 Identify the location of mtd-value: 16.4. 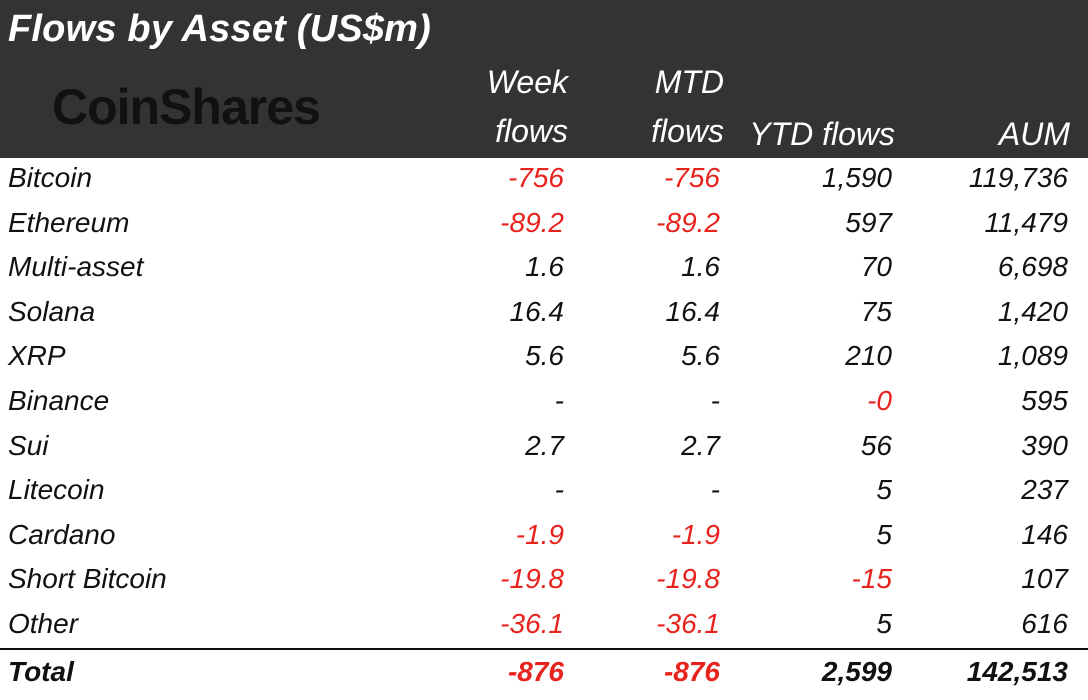
(693, 311).